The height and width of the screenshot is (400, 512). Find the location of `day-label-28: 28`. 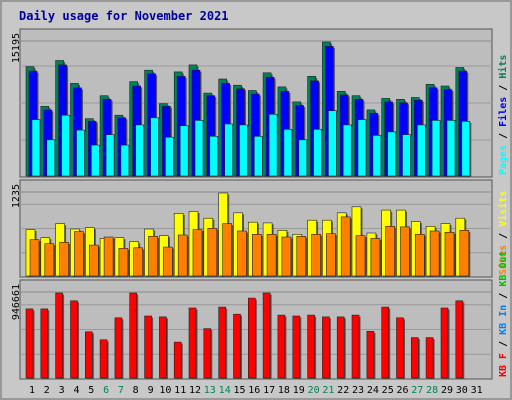

day-label-28: 28 is located at coordinates (432, 390).